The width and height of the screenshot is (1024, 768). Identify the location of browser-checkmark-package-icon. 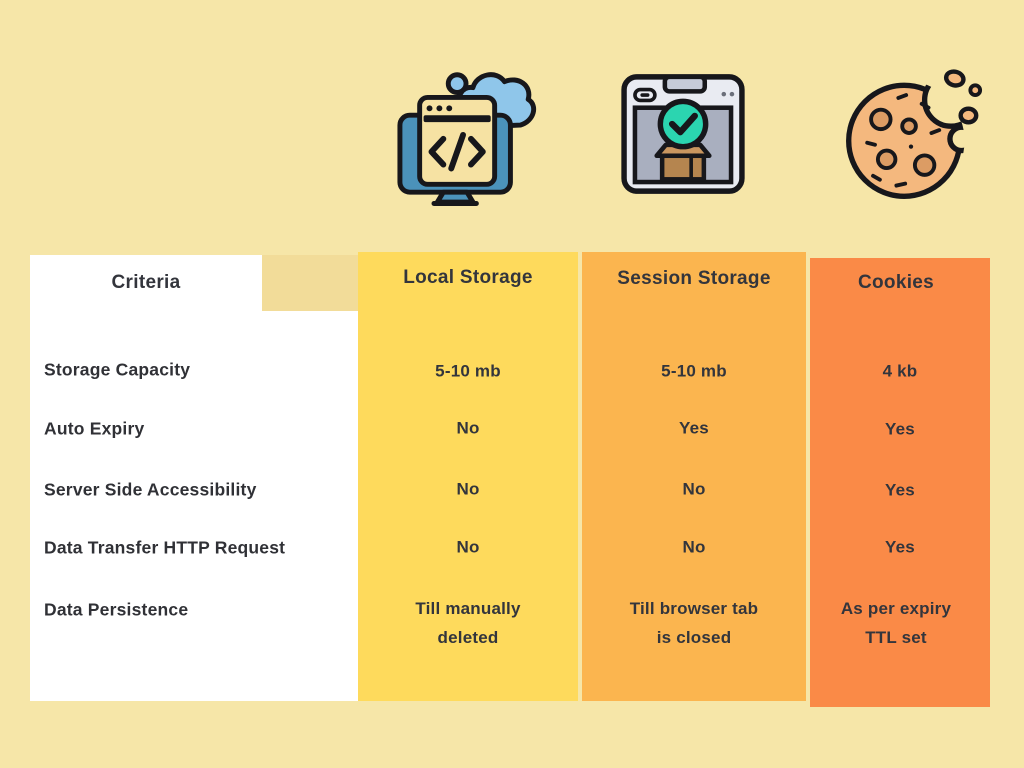
(683, 134).